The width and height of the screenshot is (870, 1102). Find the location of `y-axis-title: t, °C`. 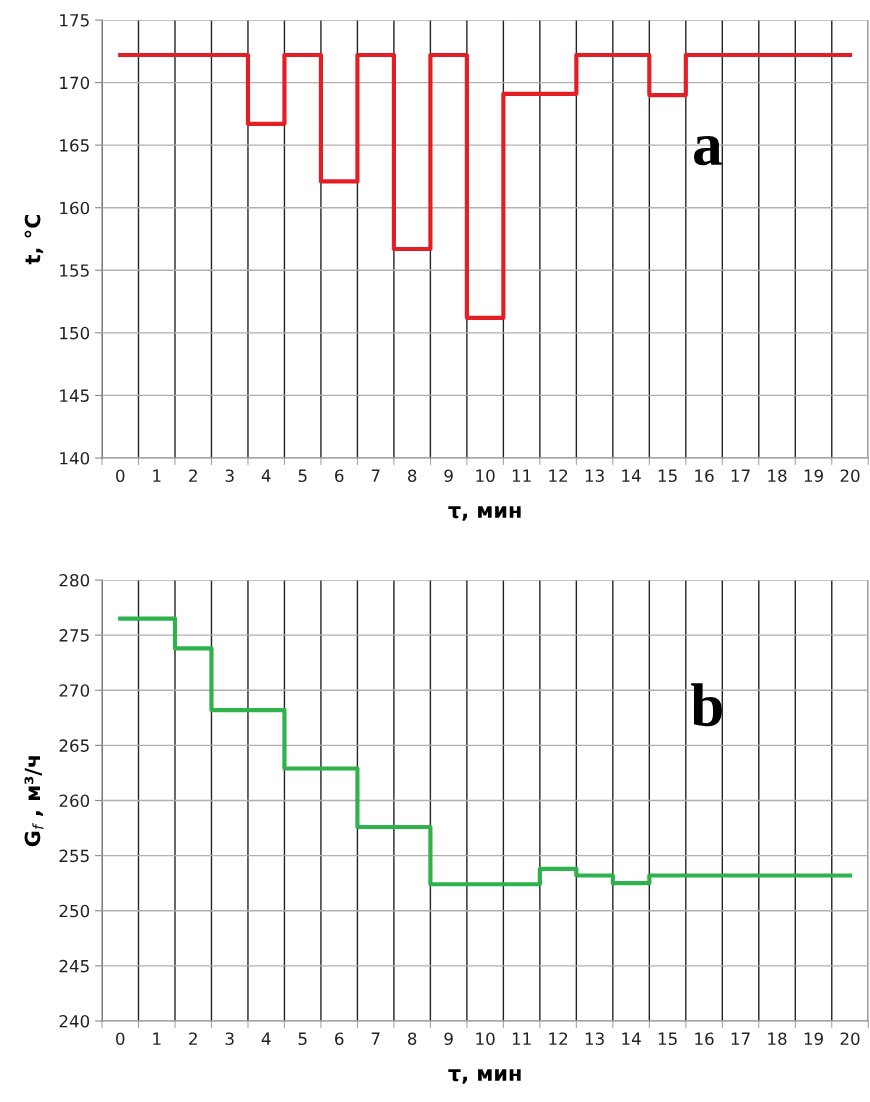

y-axis-title: t, °C is located at coordinates (34, 239).